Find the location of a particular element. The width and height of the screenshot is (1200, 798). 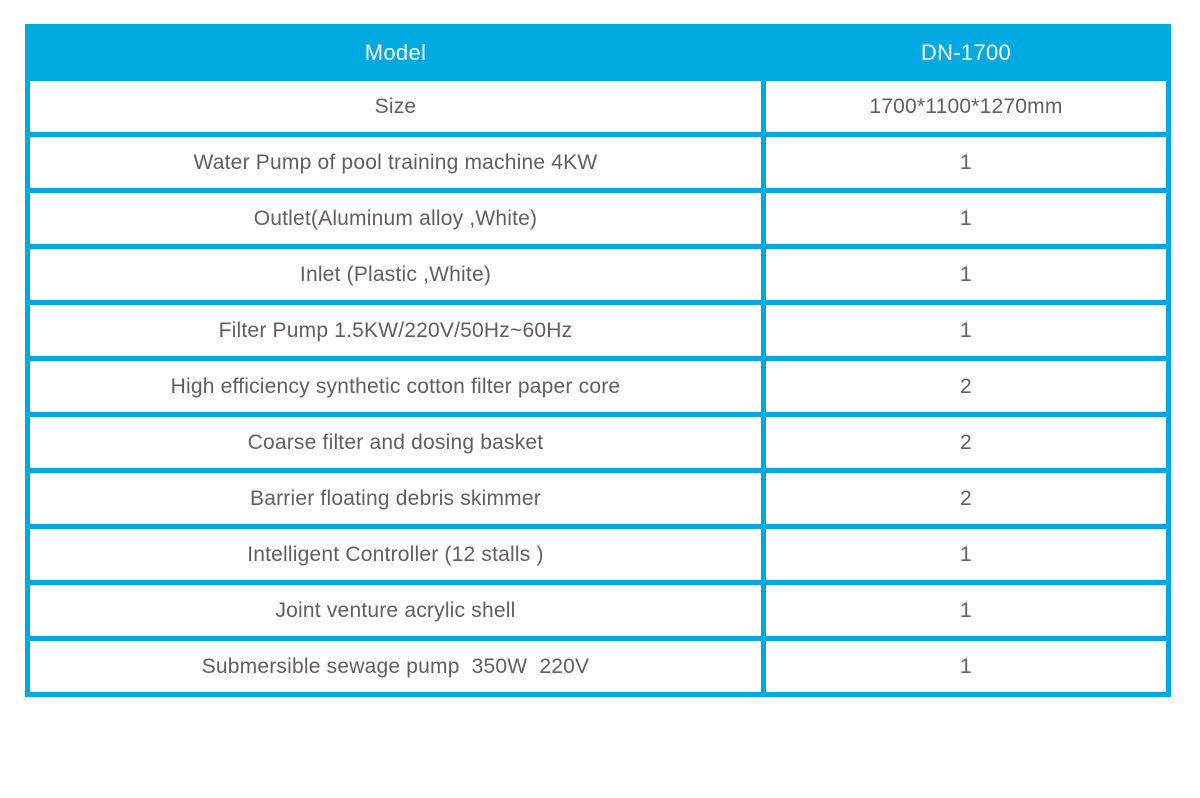

spec-label-cell: Size is located at coordinates (395, 106).